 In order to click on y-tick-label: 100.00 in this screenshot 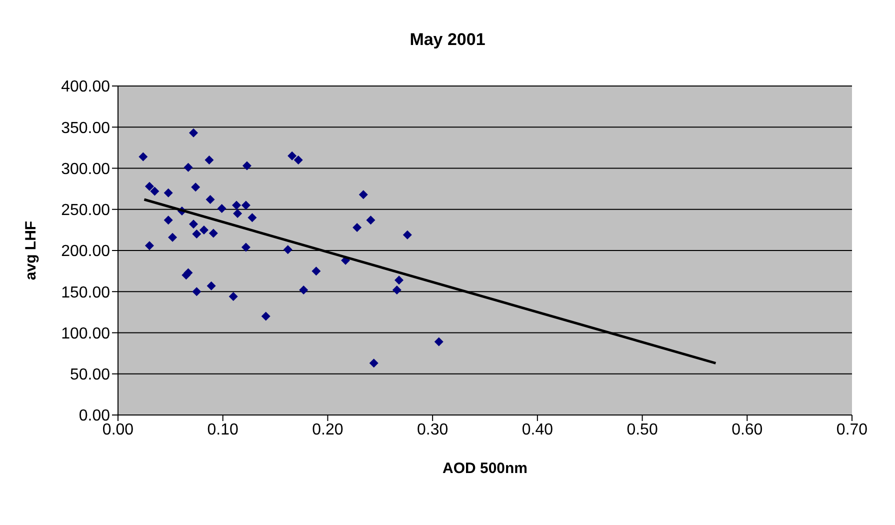, I will do `click(85, 333)`.